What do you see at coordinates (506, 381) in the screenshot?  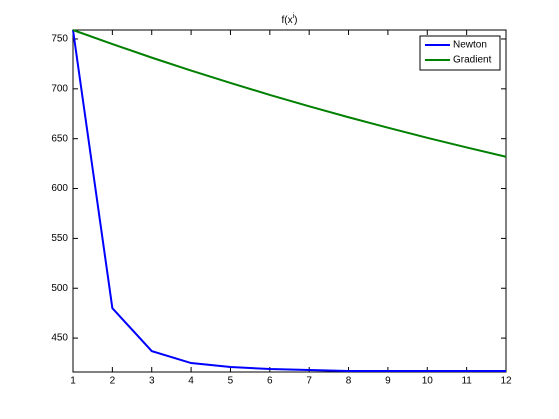 I see `x-tick-label: 12` at bounding box center [506, 381].